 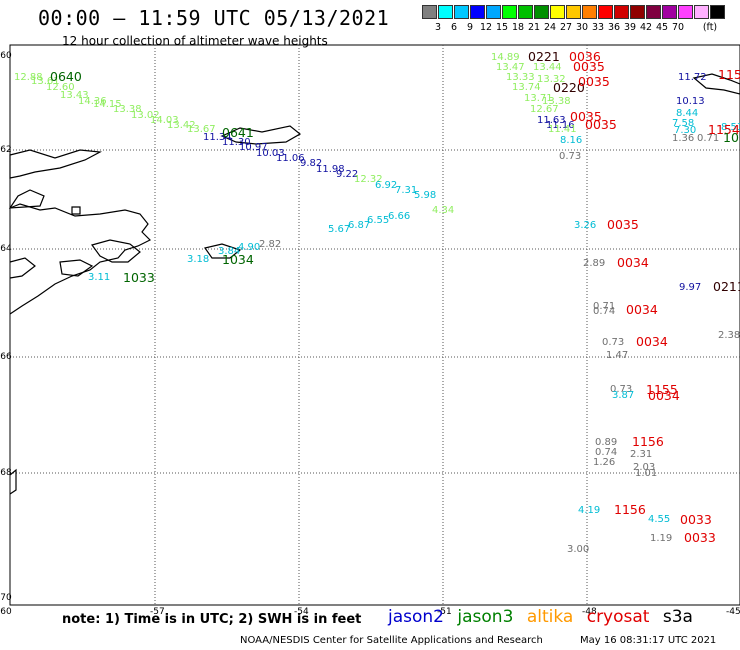 What do you see at coordinates (604, 306) in the screenshot?
I see `wave-height-label: 0.71` at bounding box center [604, 306].